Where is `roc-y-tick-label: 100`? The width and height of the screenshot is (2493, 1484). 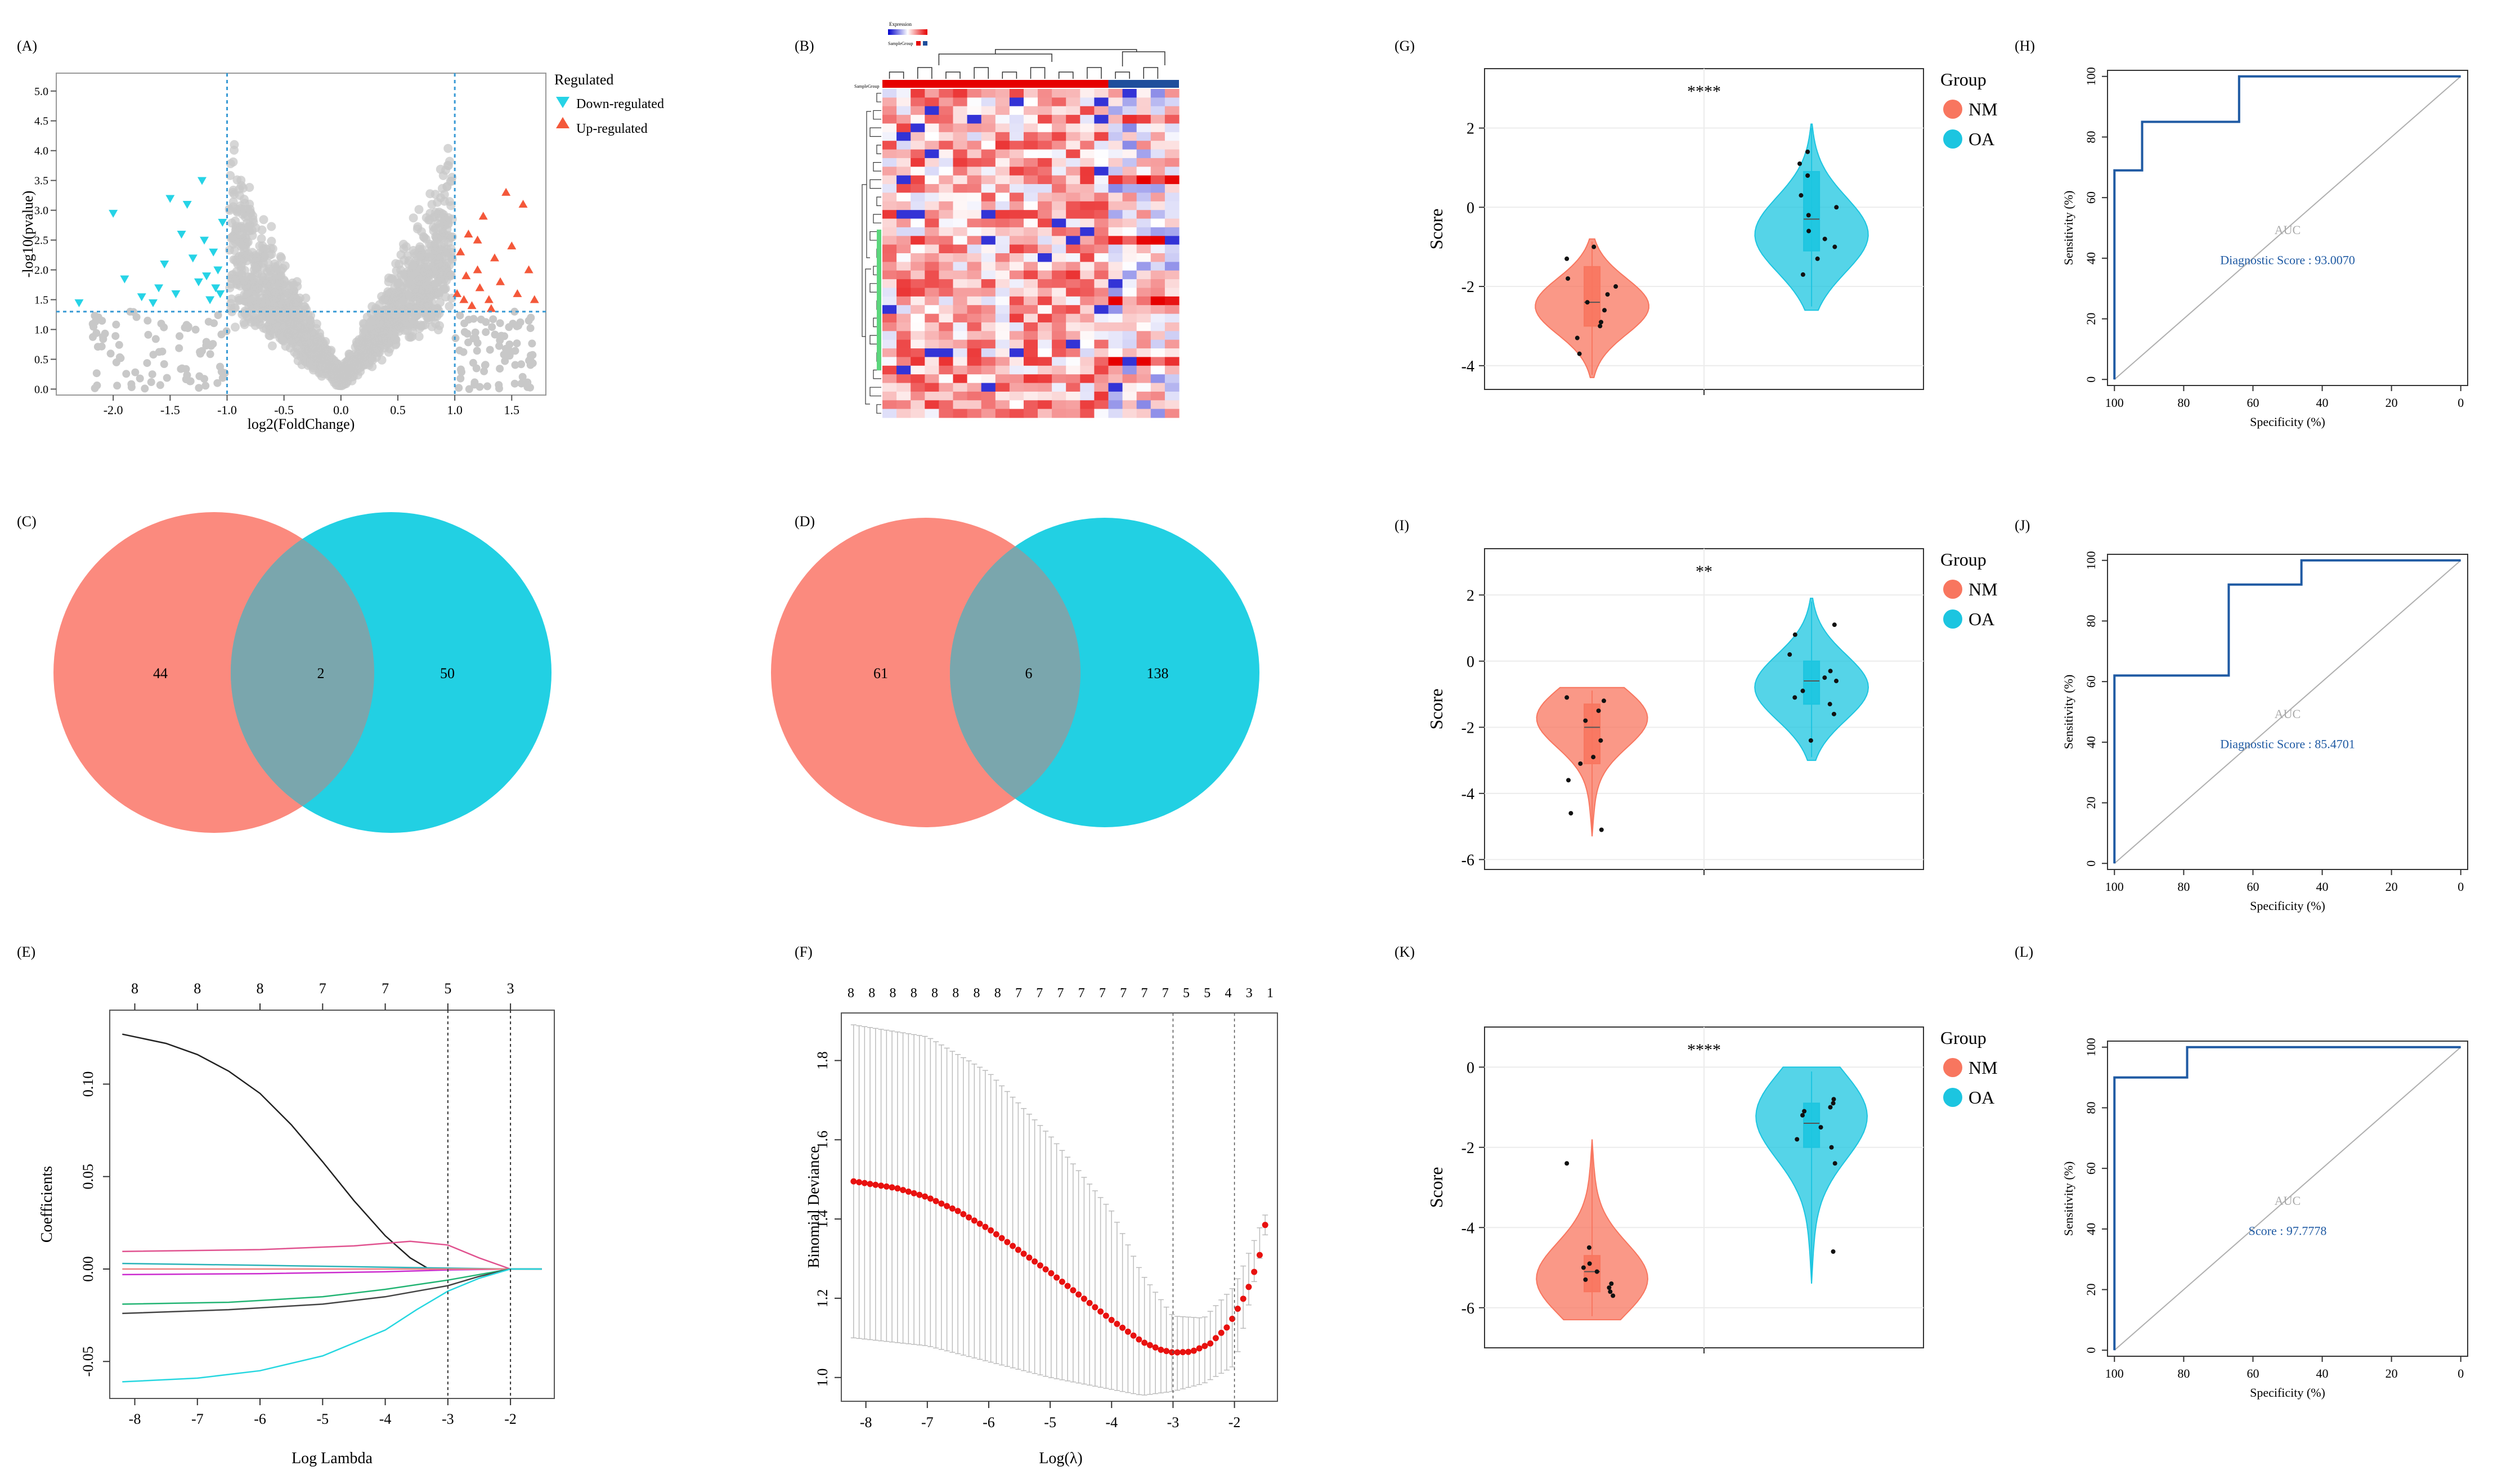
roc-y-tick-label: 100 is located at coordinates (2091, 77).